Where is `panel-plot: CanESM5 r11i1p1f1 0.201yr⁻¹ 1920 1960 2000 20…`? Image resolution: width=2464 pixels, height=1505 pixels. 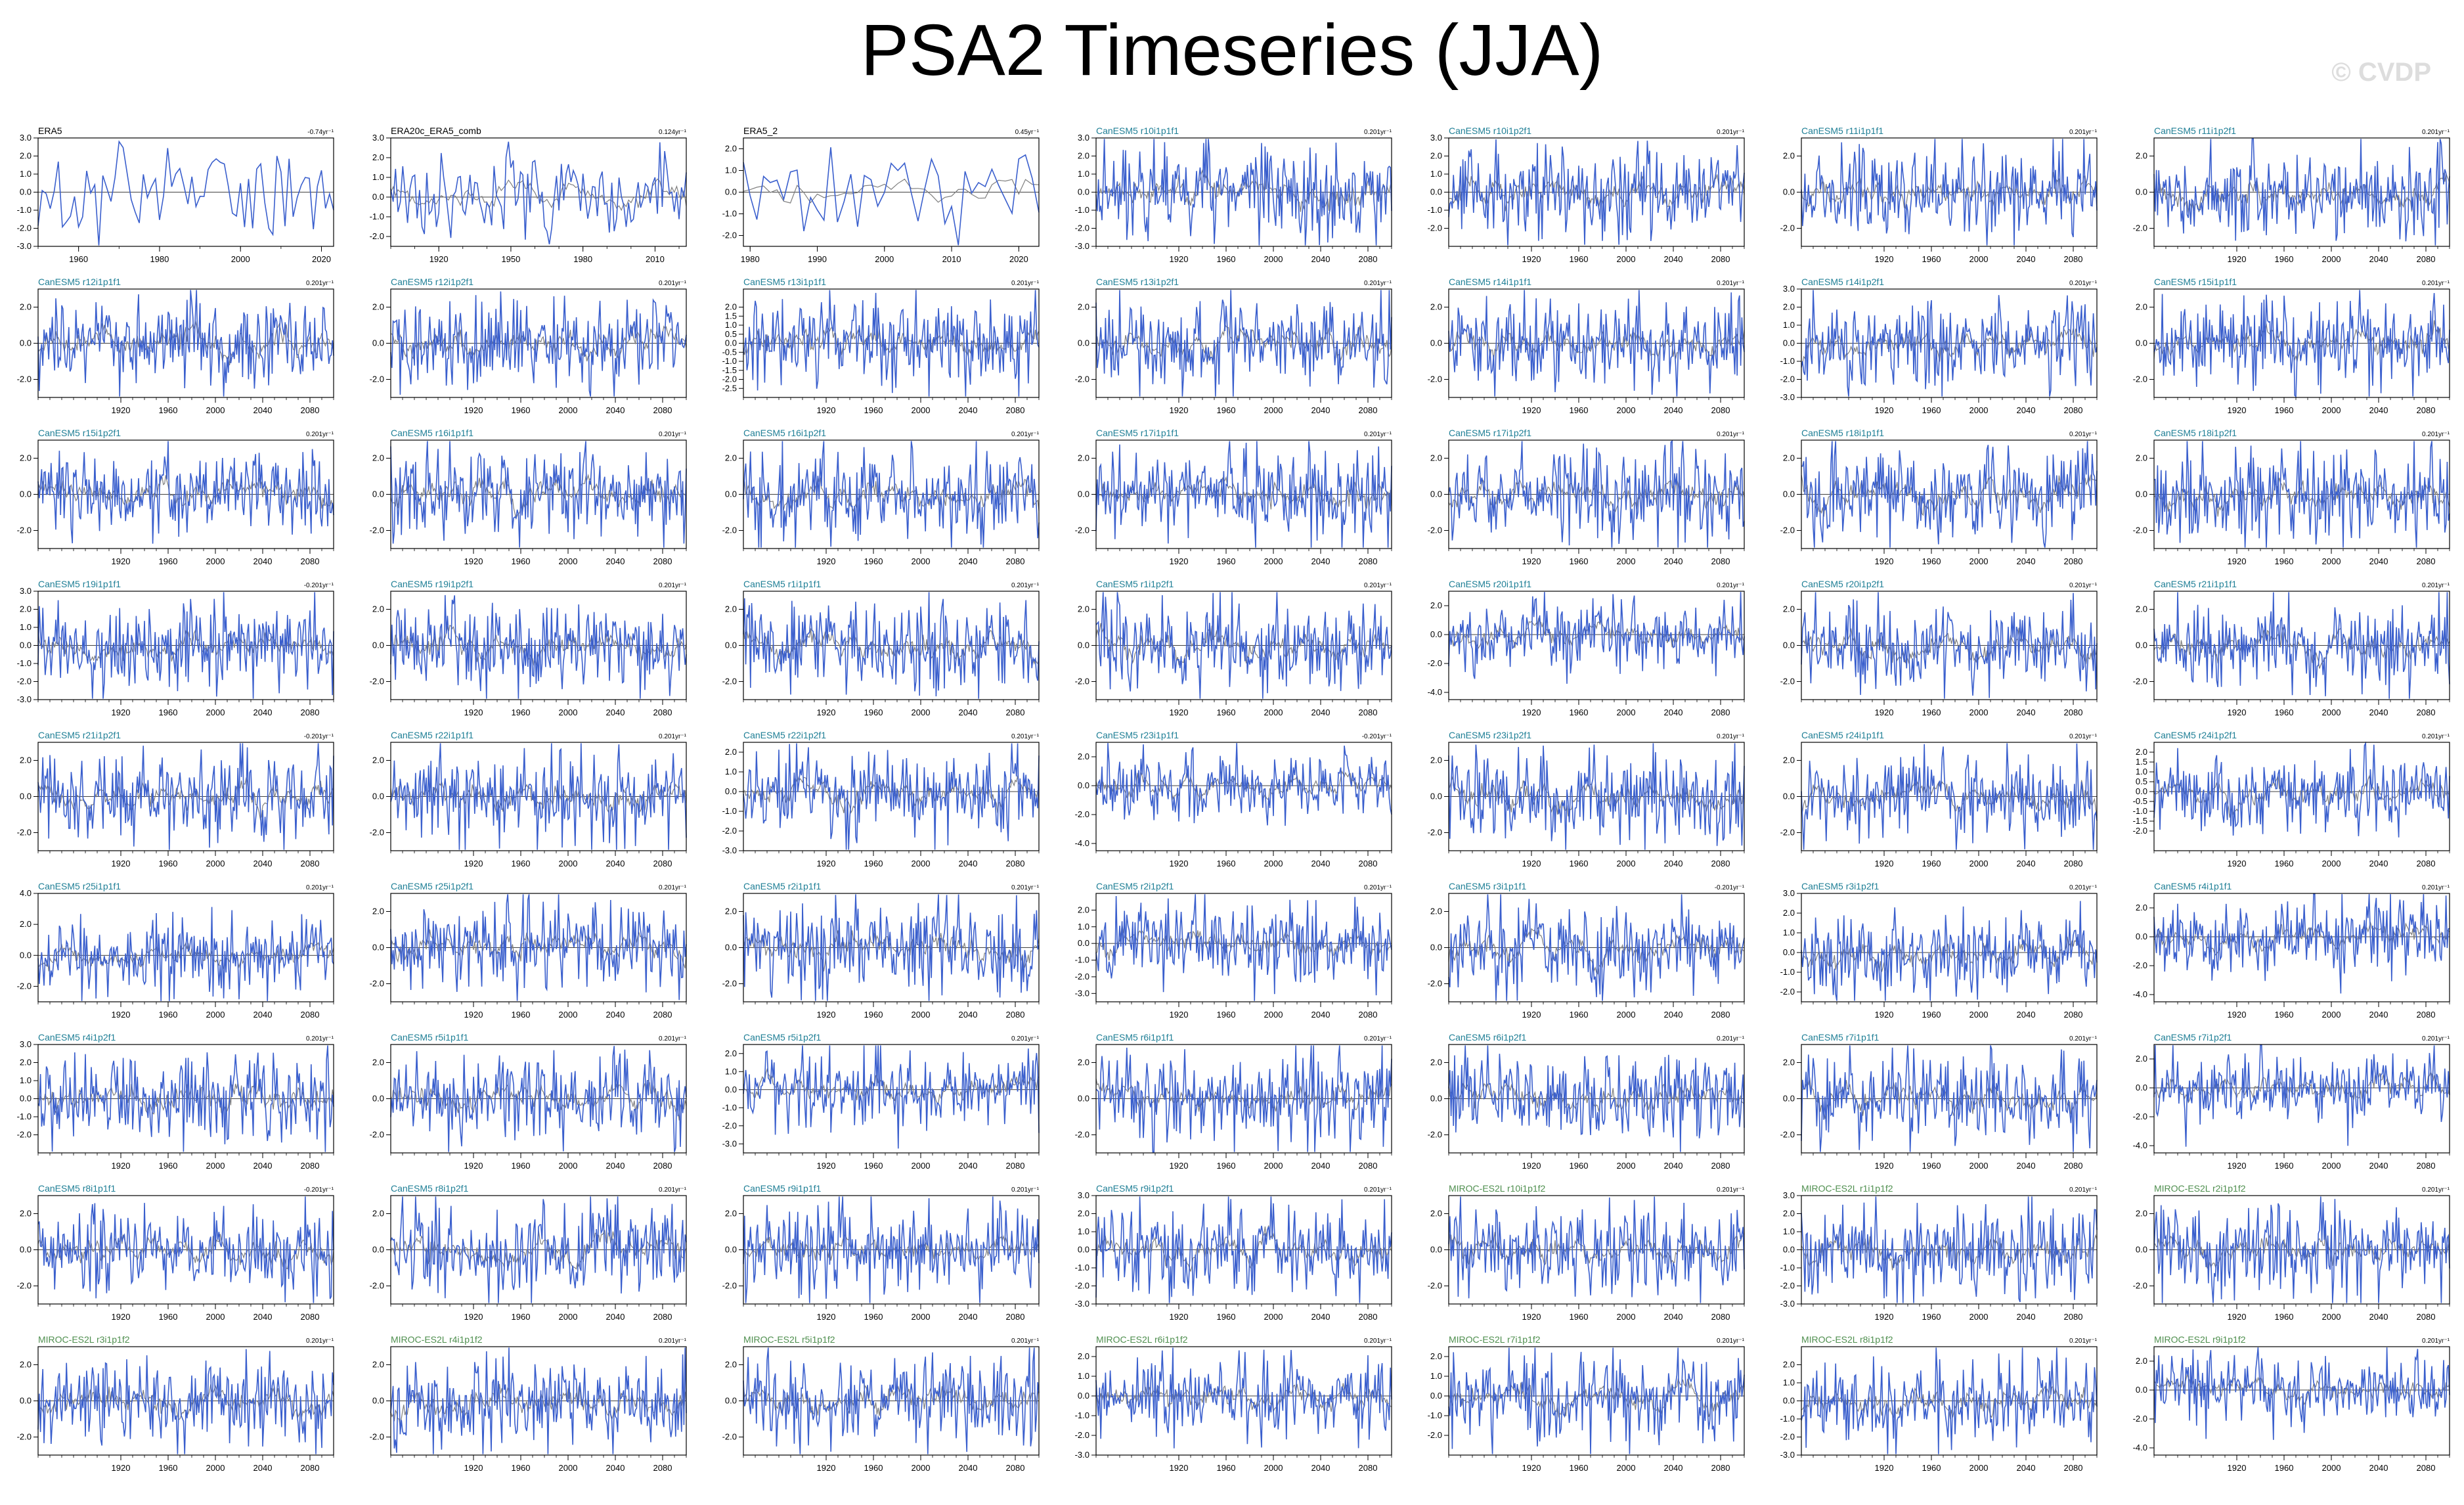 panel-plot: CanESM5 r11i1p1f1 0.201yr⁻¹ 1920 1960 2000 20… is located at coordinates (1939, 194).